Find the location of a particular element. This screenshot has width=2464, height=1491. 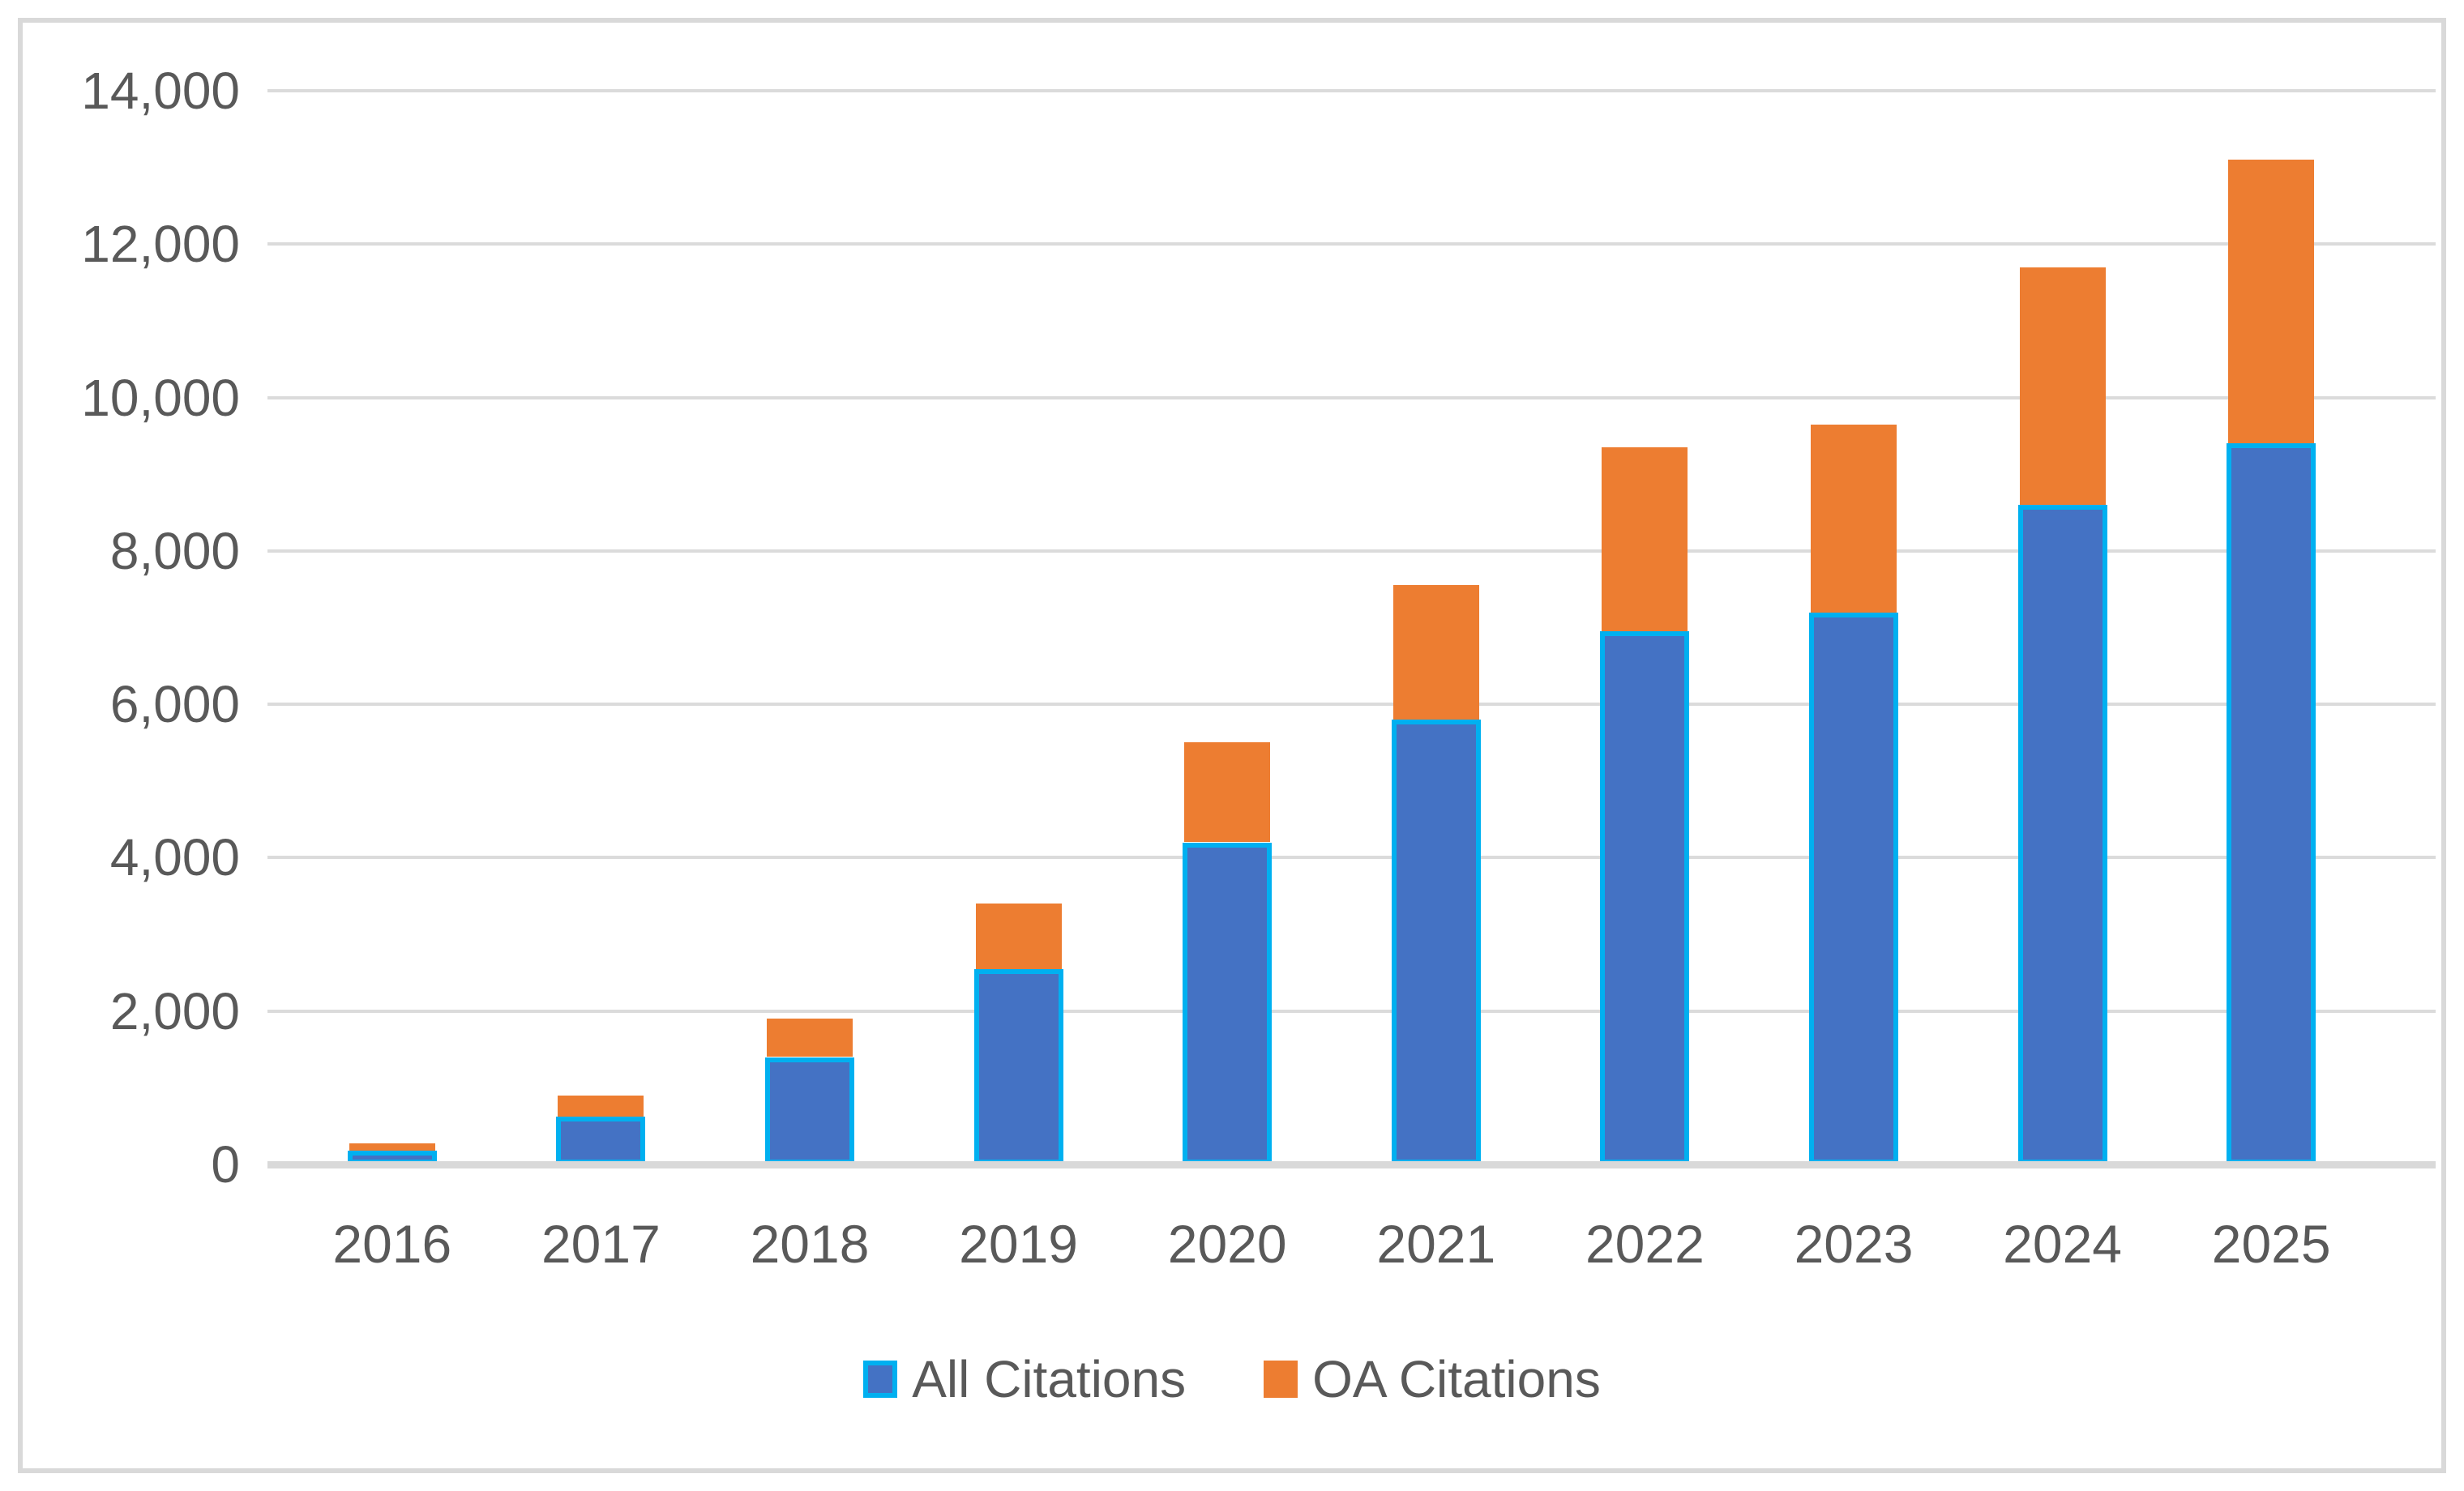

legend-swatch-oa-citations is located at coordinates (1281, 1379).